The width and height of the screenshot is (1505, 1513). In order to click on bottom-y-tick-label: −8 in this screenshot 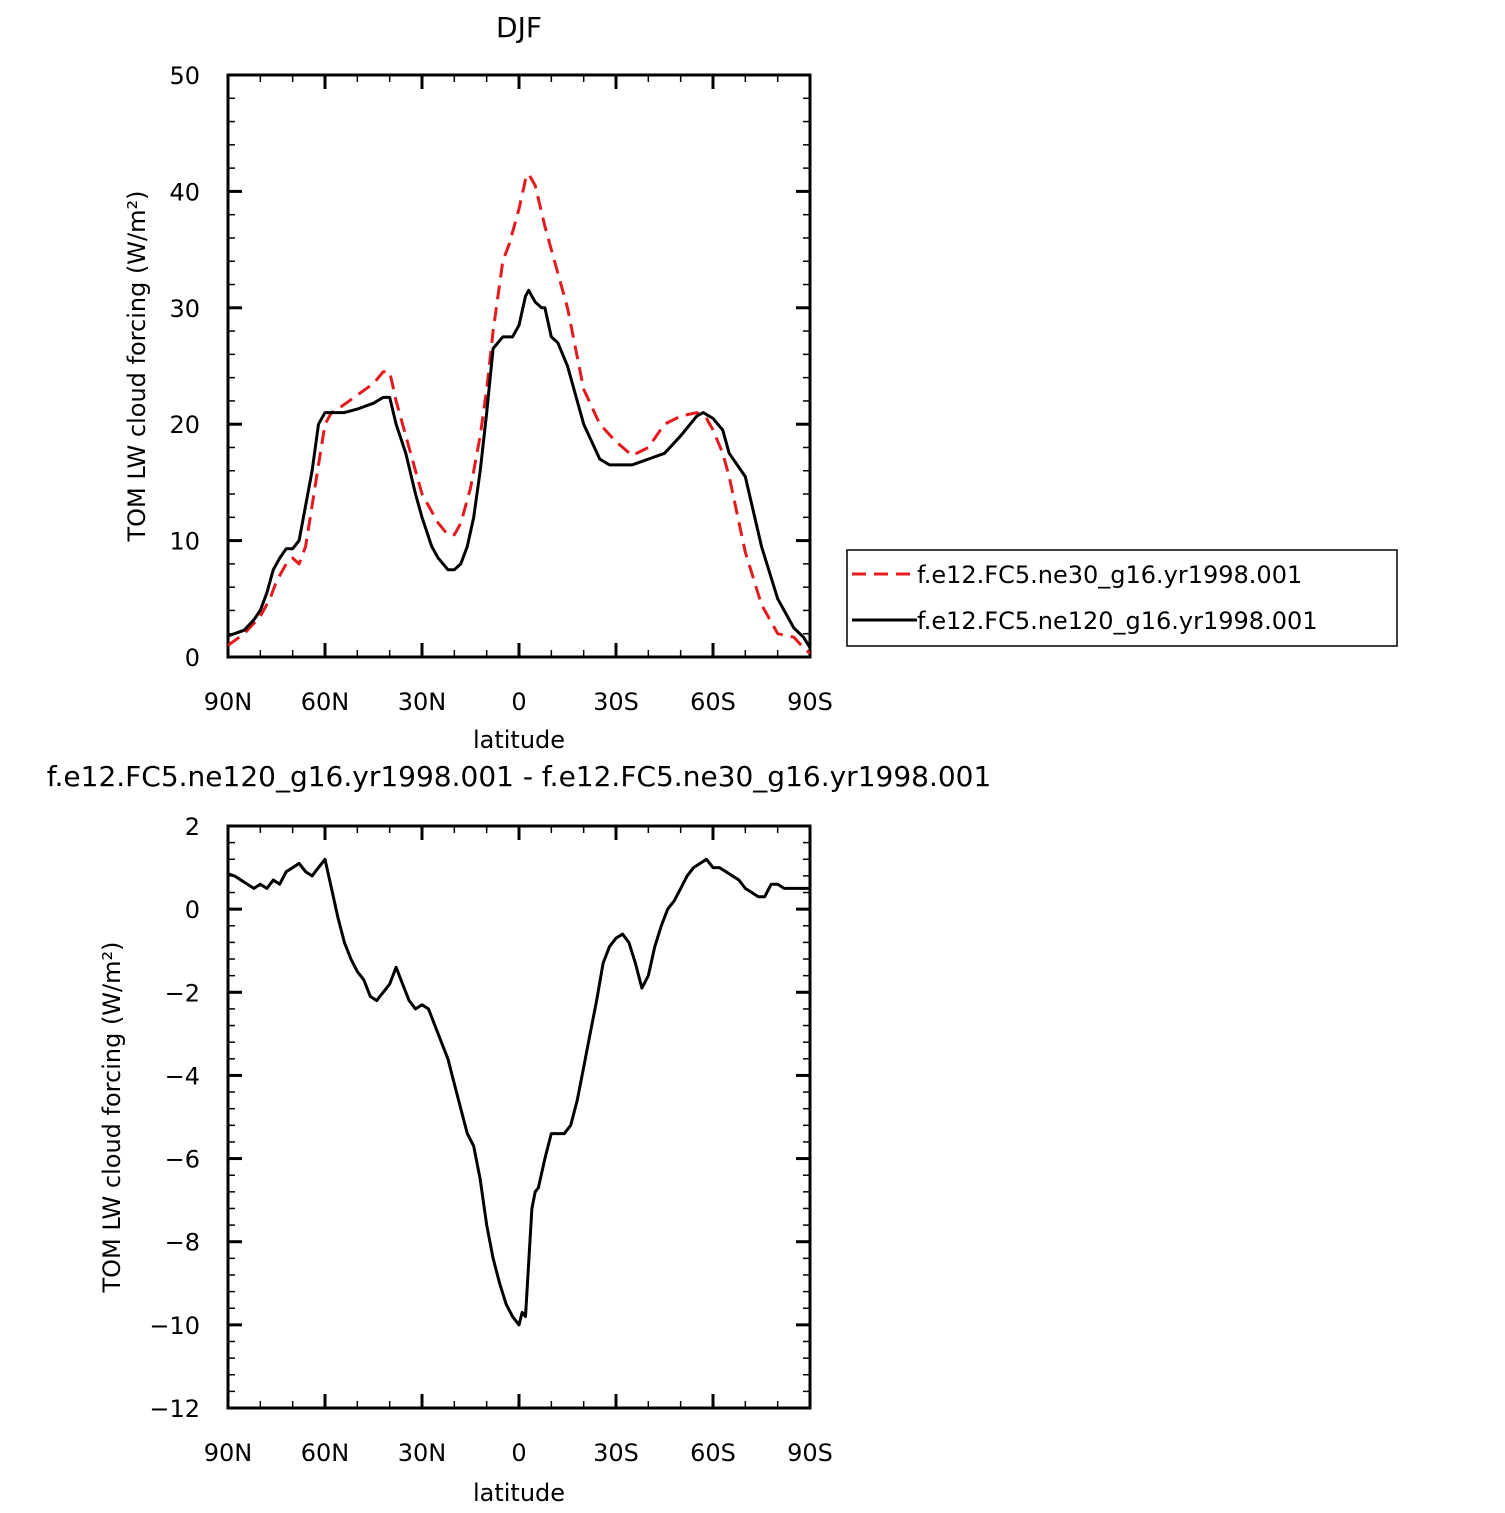, I will do `click(182, 1243)`.